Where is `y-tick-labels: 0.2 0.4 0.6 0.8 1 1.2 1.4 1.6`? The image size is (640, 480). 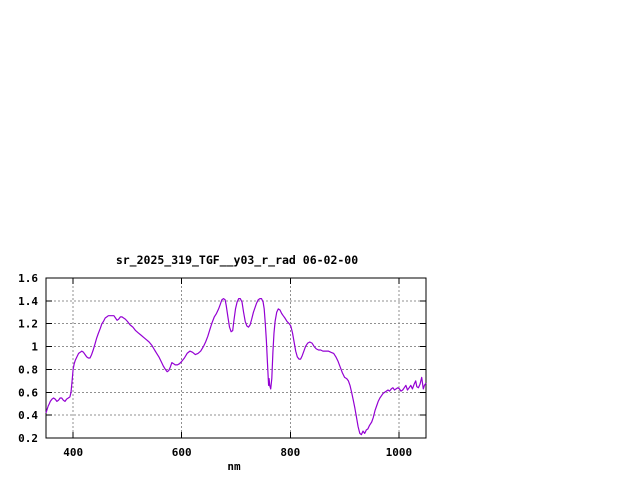
y-tick-labels: 0.2 0.4 0.6 0.8 1 1.2 1.4 1.6 is located at coordinates (28, 358).